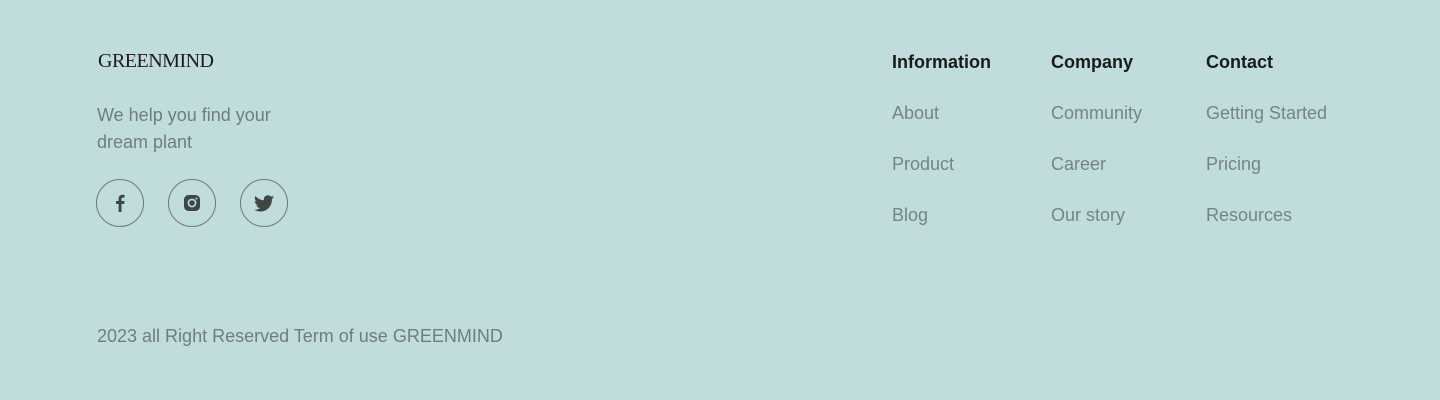  I want to click on footer-link-community: Community, so click(1097, 113).